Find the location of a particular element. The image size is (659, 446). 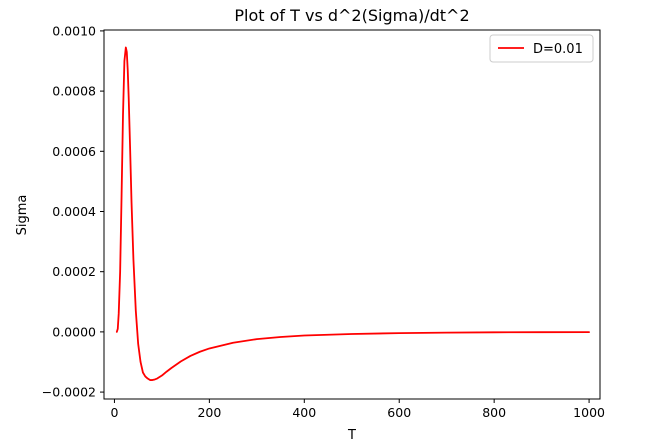

y-tick-label: 0.0002 is located at coordinates (74, 271).